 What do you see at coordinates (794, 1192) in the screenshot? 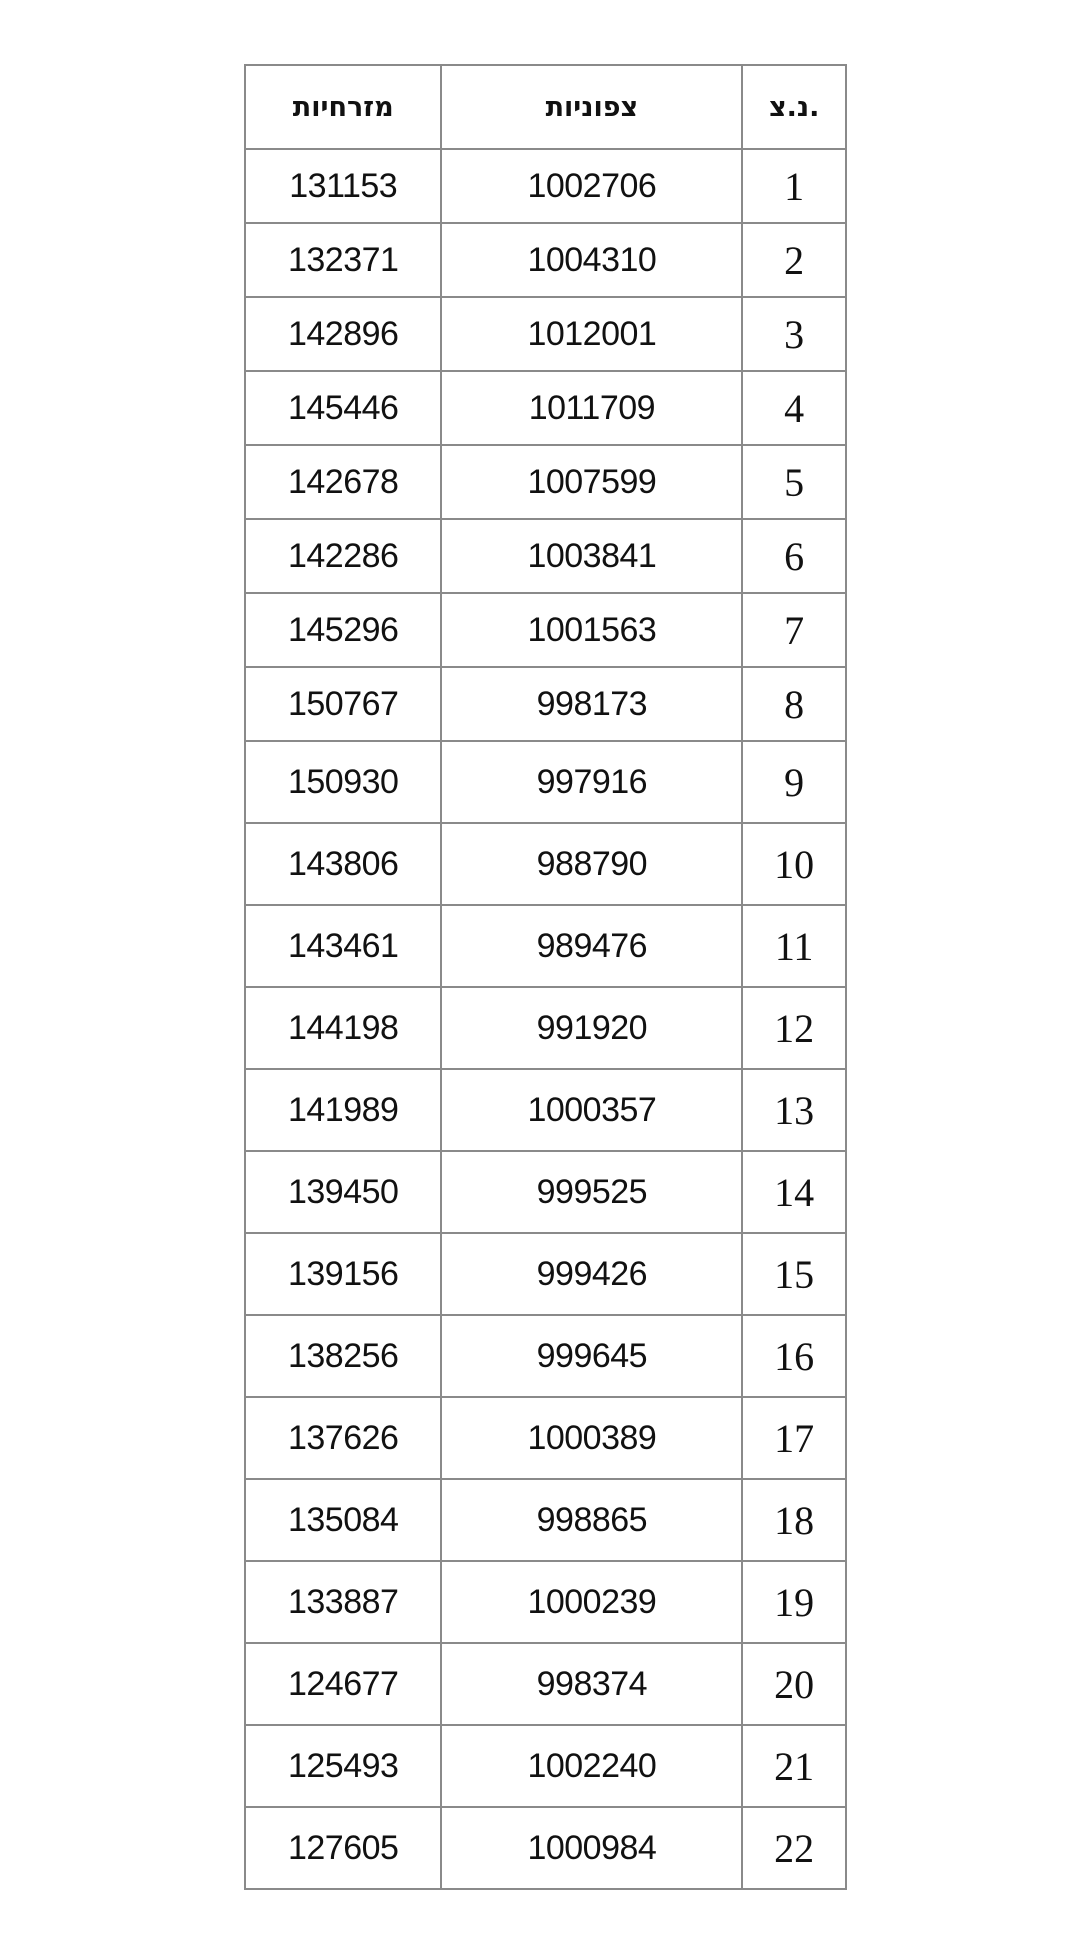
I see `cell-index: 14` at bounding box center [794, 1192].